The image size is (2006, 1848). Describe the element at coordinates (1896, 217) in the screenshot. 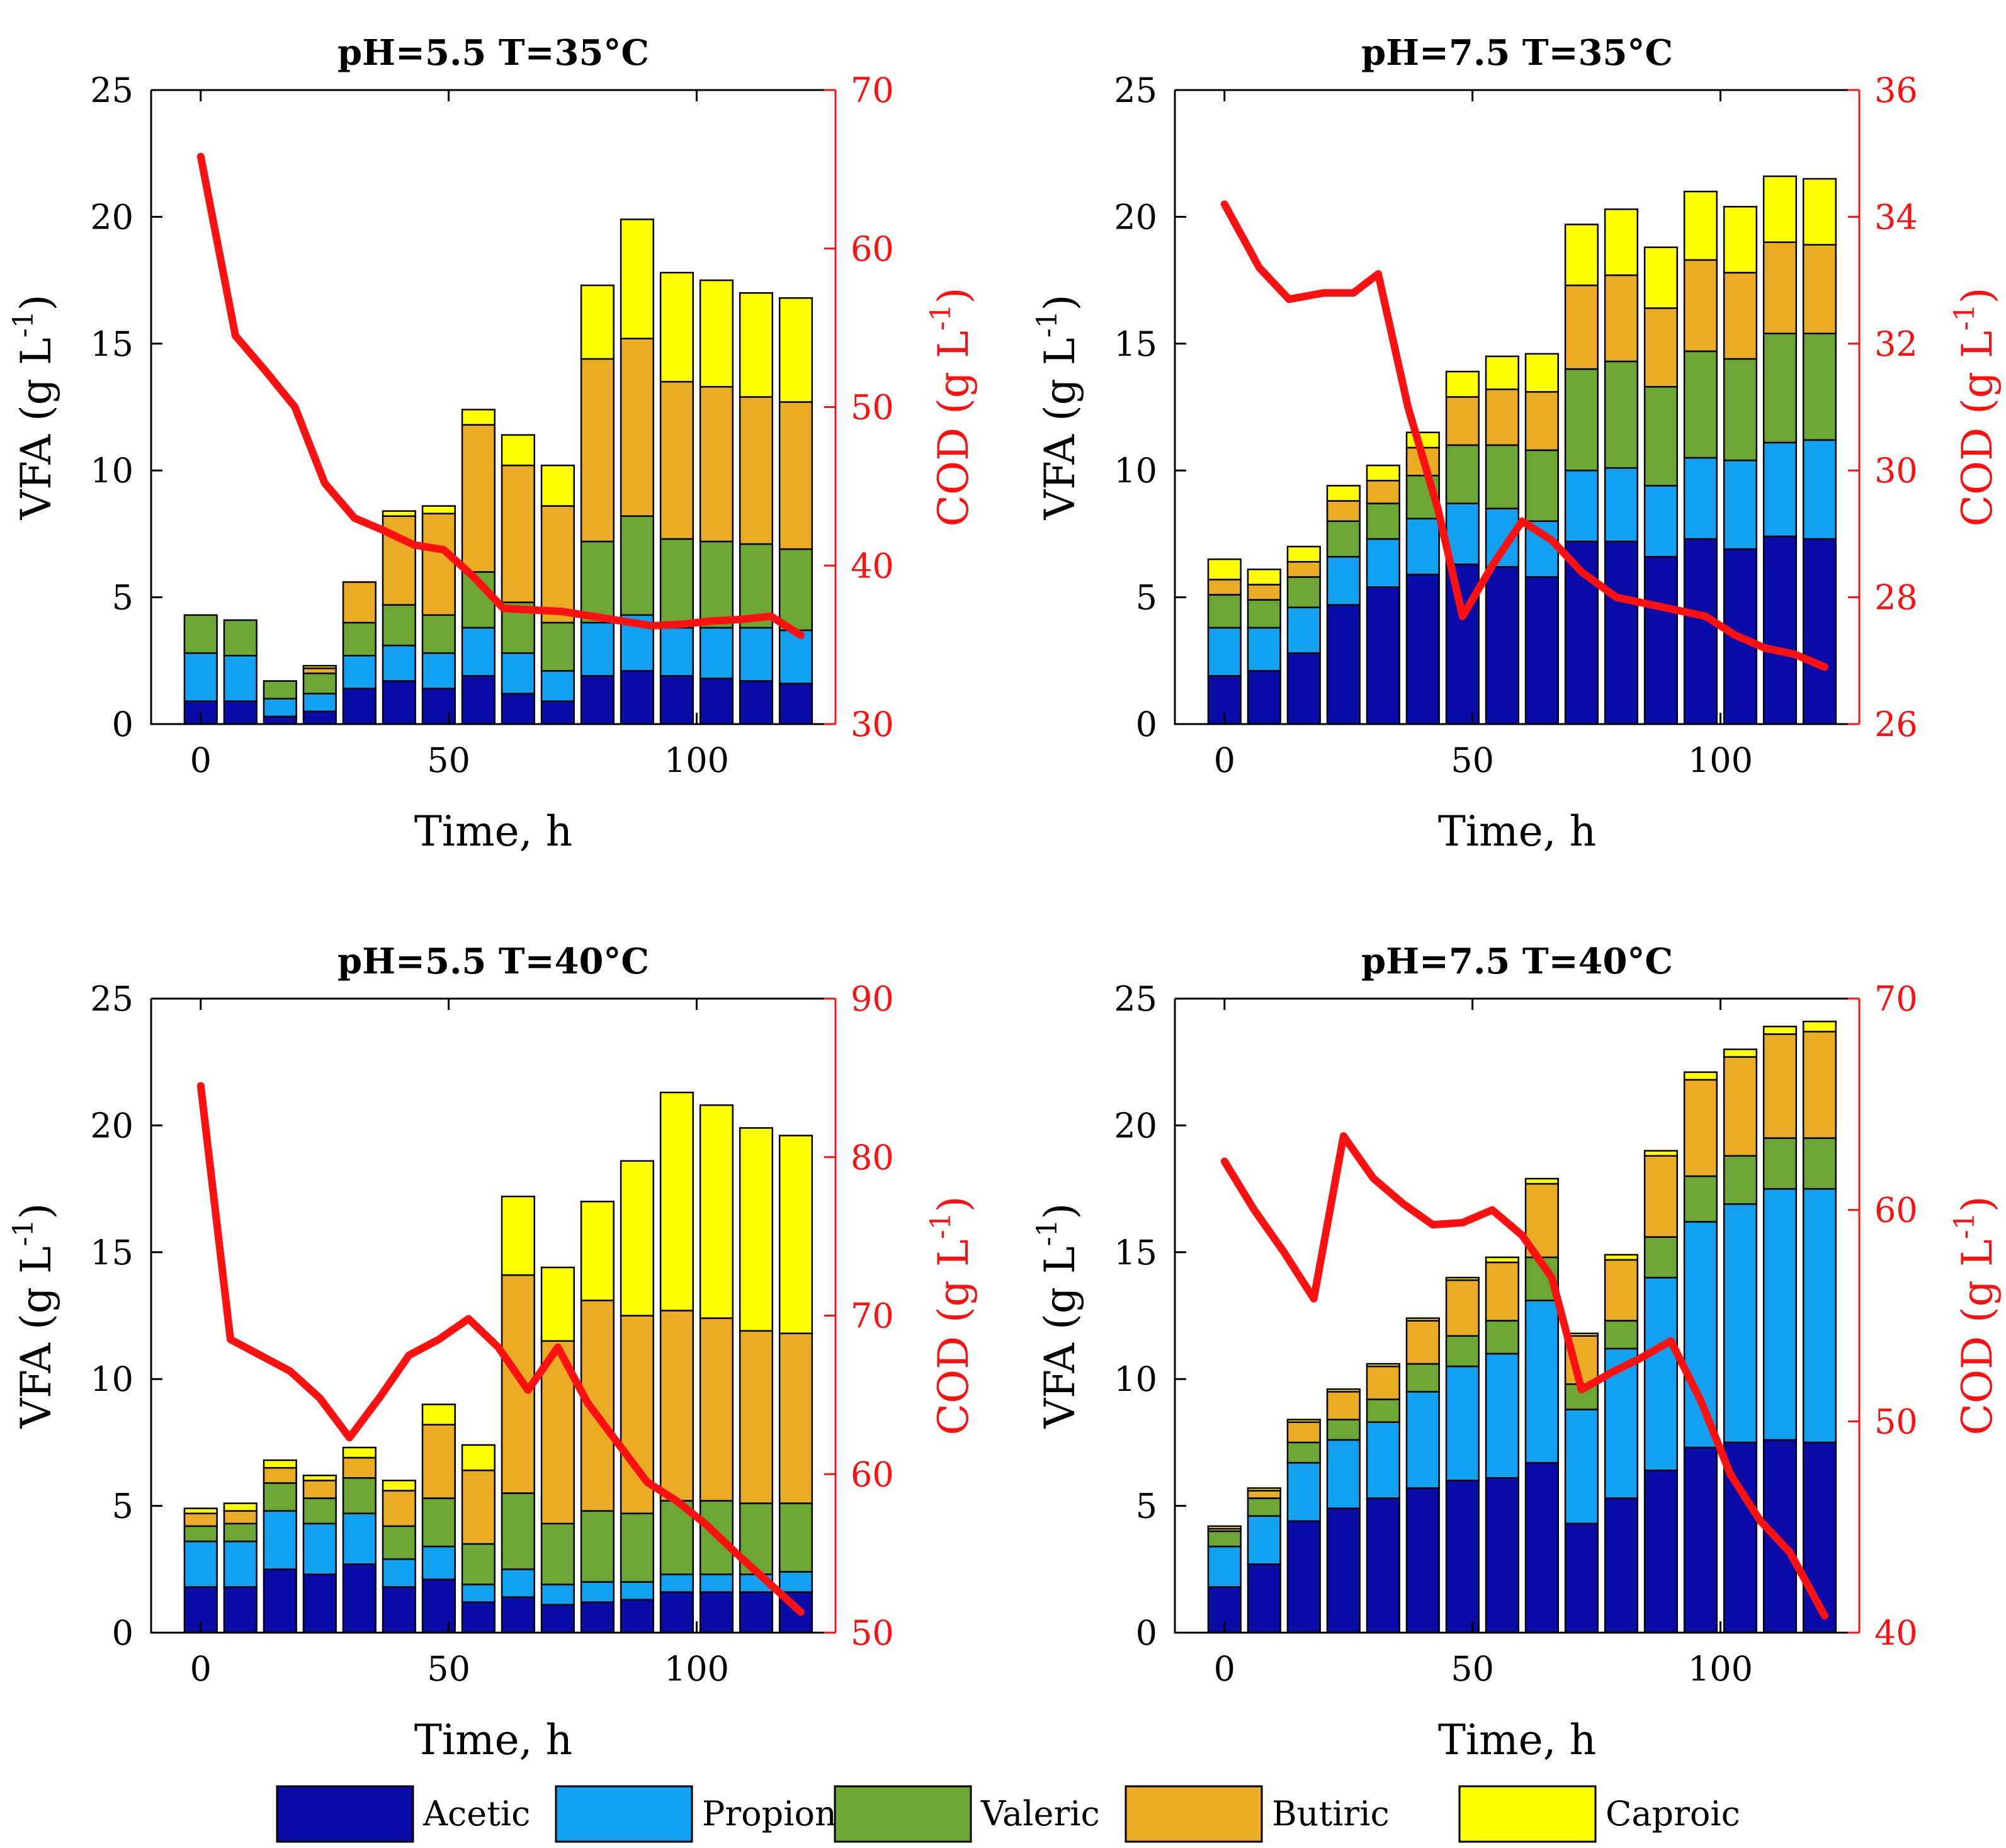

I see `y2-tick-label: 34` at that location.